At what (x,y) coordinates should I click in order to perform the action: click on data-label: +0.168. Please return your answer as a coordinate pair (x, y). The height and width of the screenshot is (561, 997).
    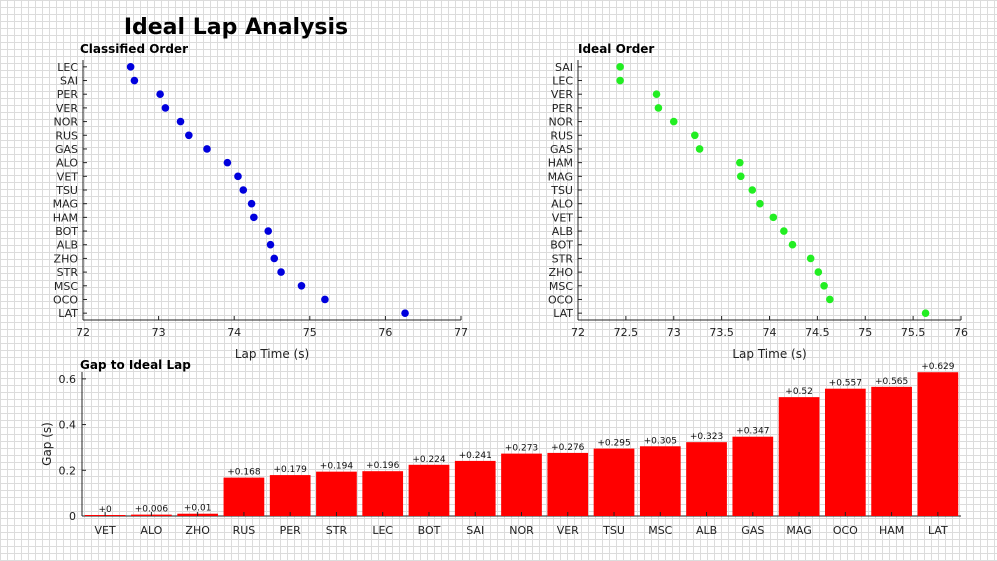
    Looking at the image, I should click on (244, 473).